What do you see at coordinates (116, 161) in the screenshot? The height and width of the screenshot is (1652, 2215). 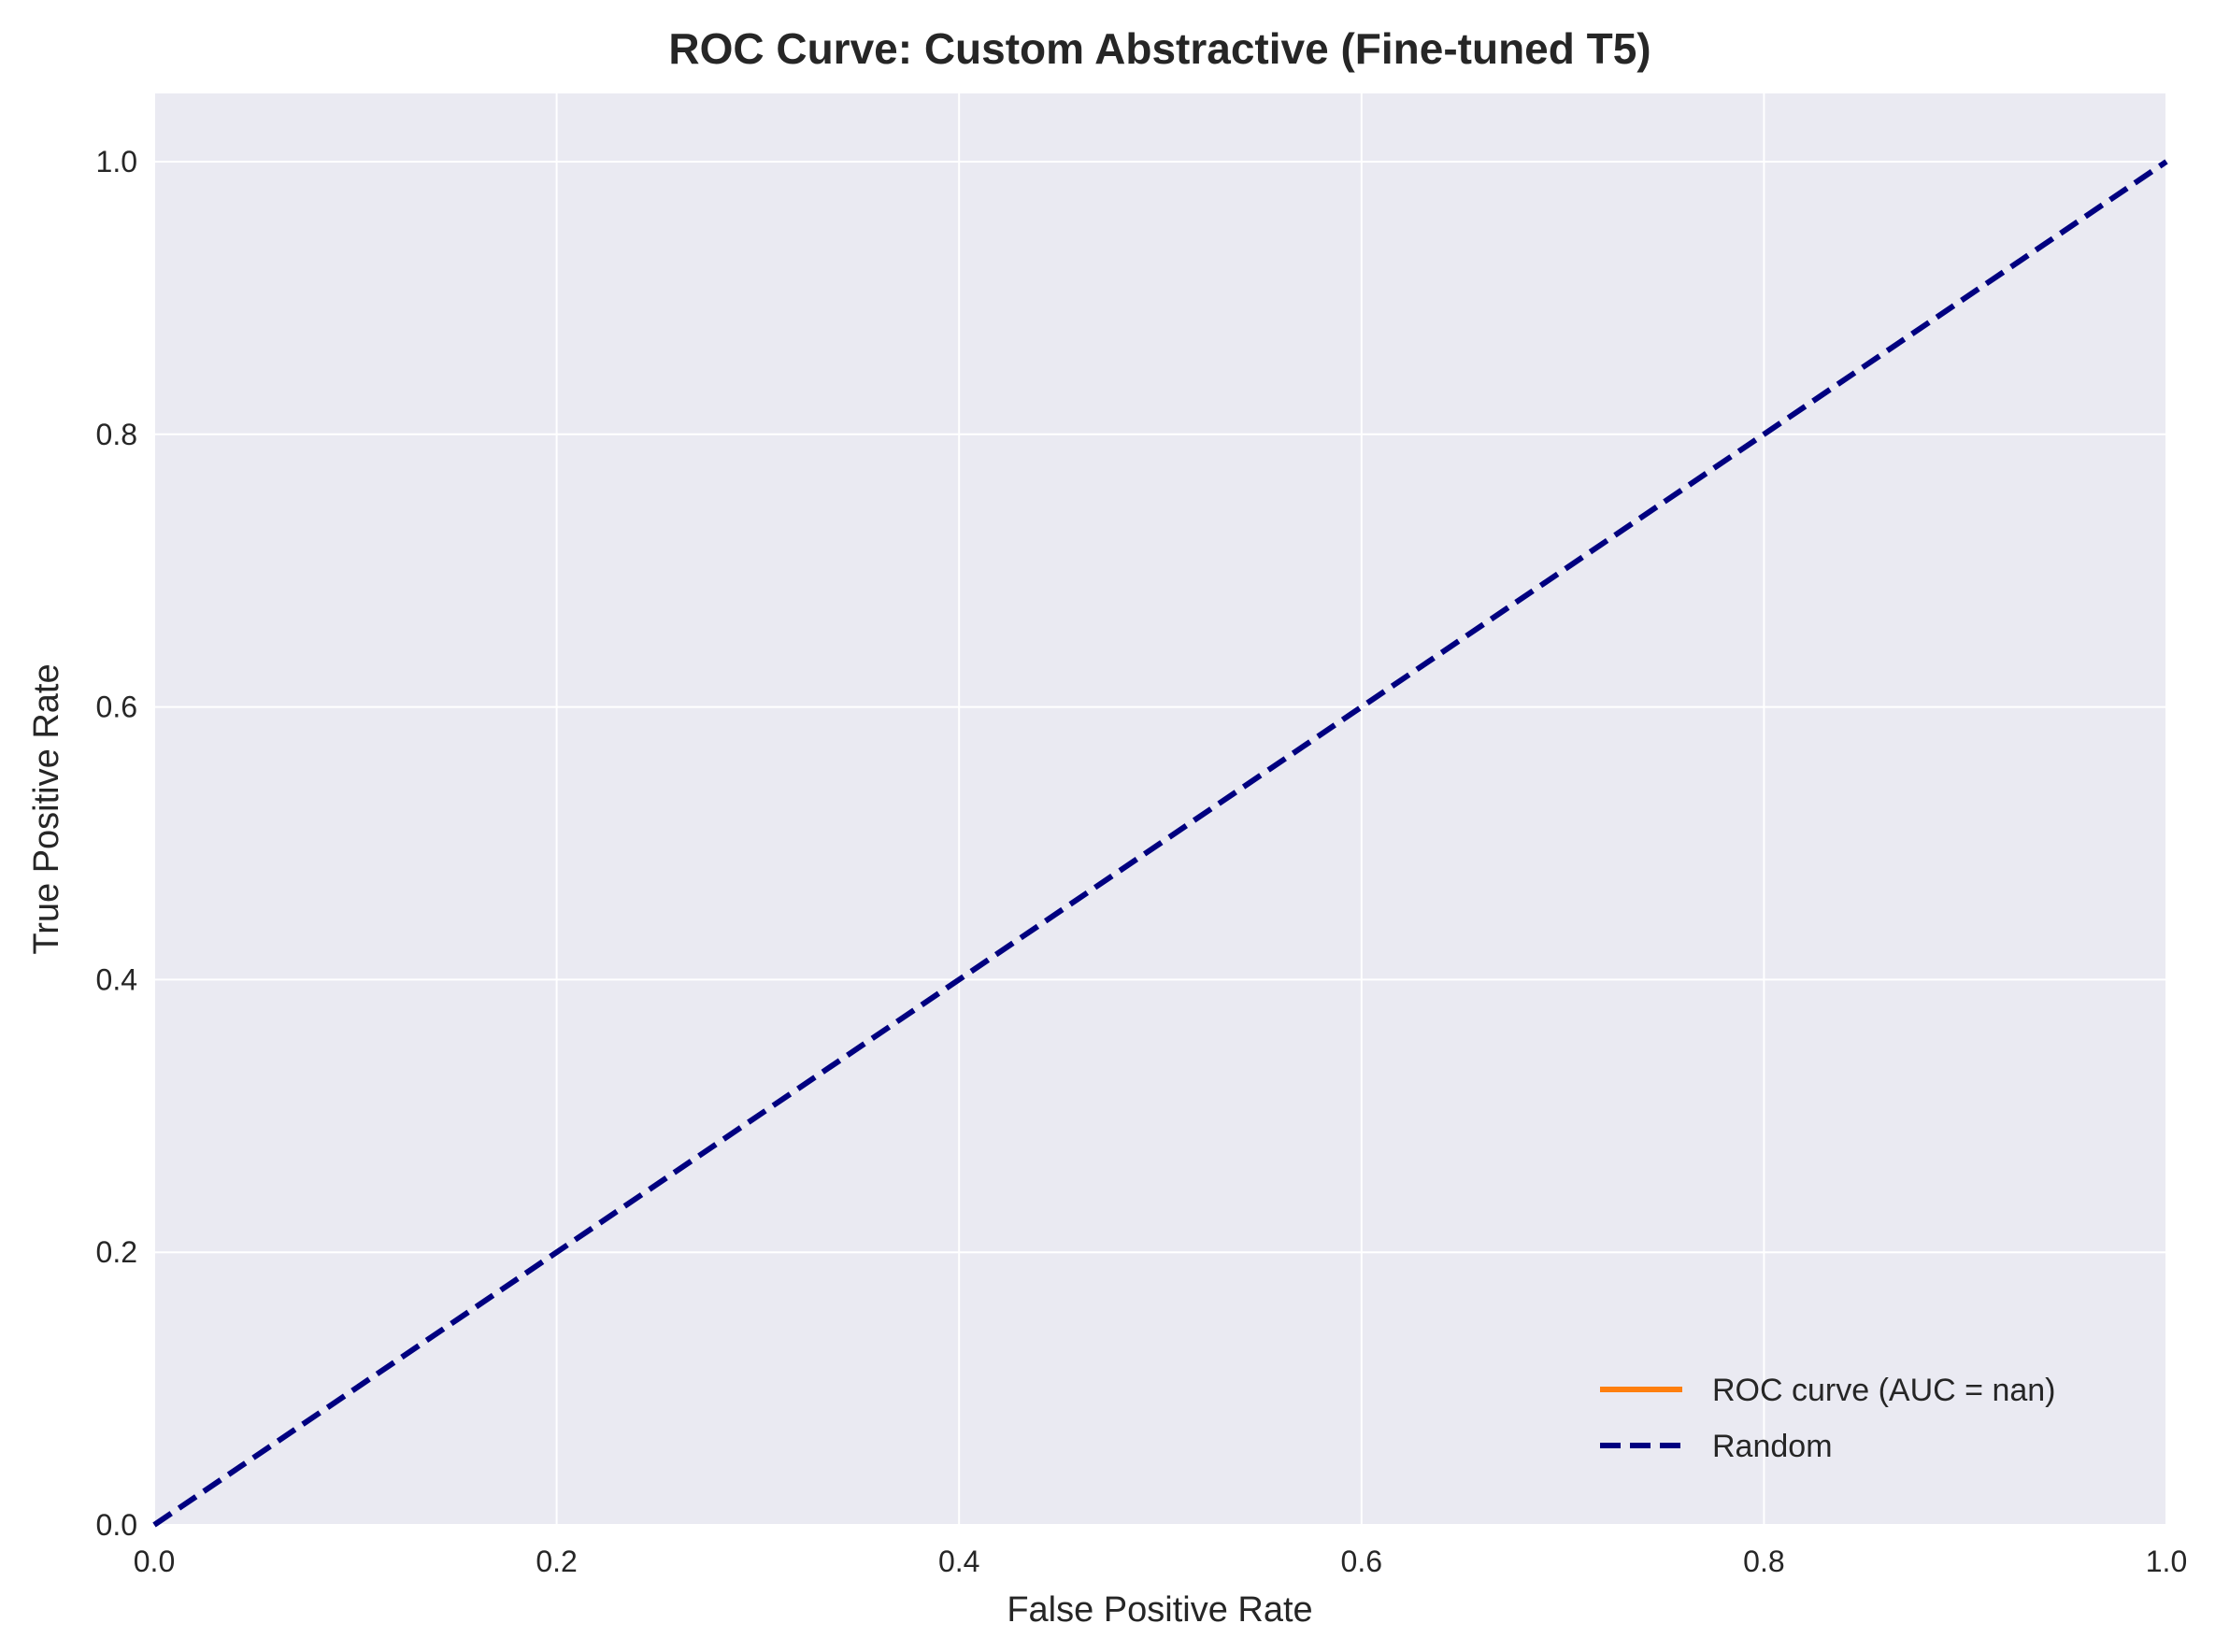 I see `y-tick-label: 1.0` at bounding box center [116, 161].